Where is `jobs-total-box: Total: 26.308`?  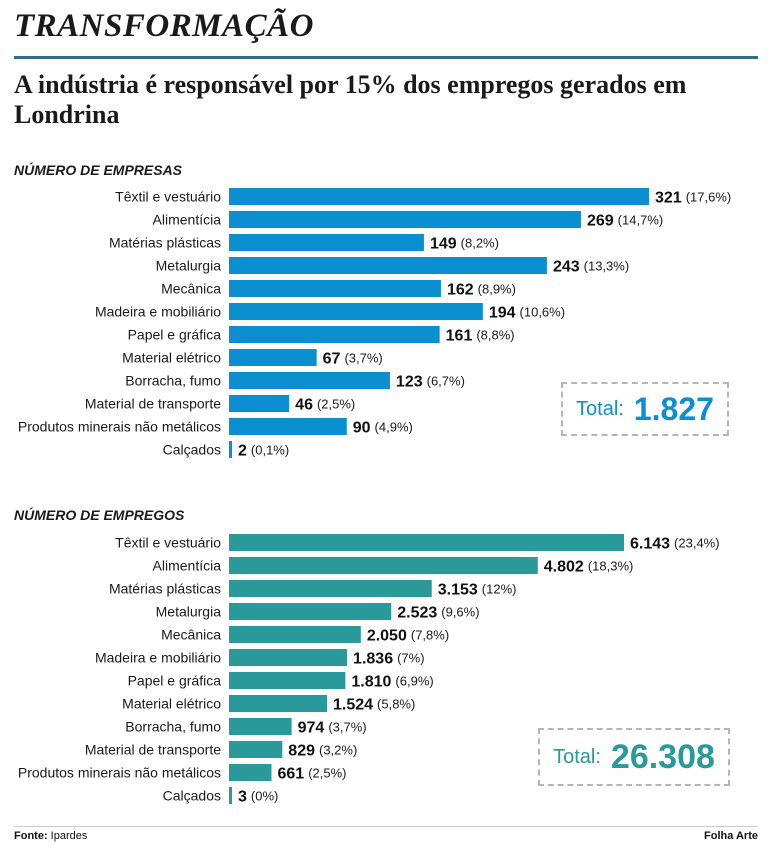
jobs-total-box: Total: 26.308 is located at coordinates (634, 757).